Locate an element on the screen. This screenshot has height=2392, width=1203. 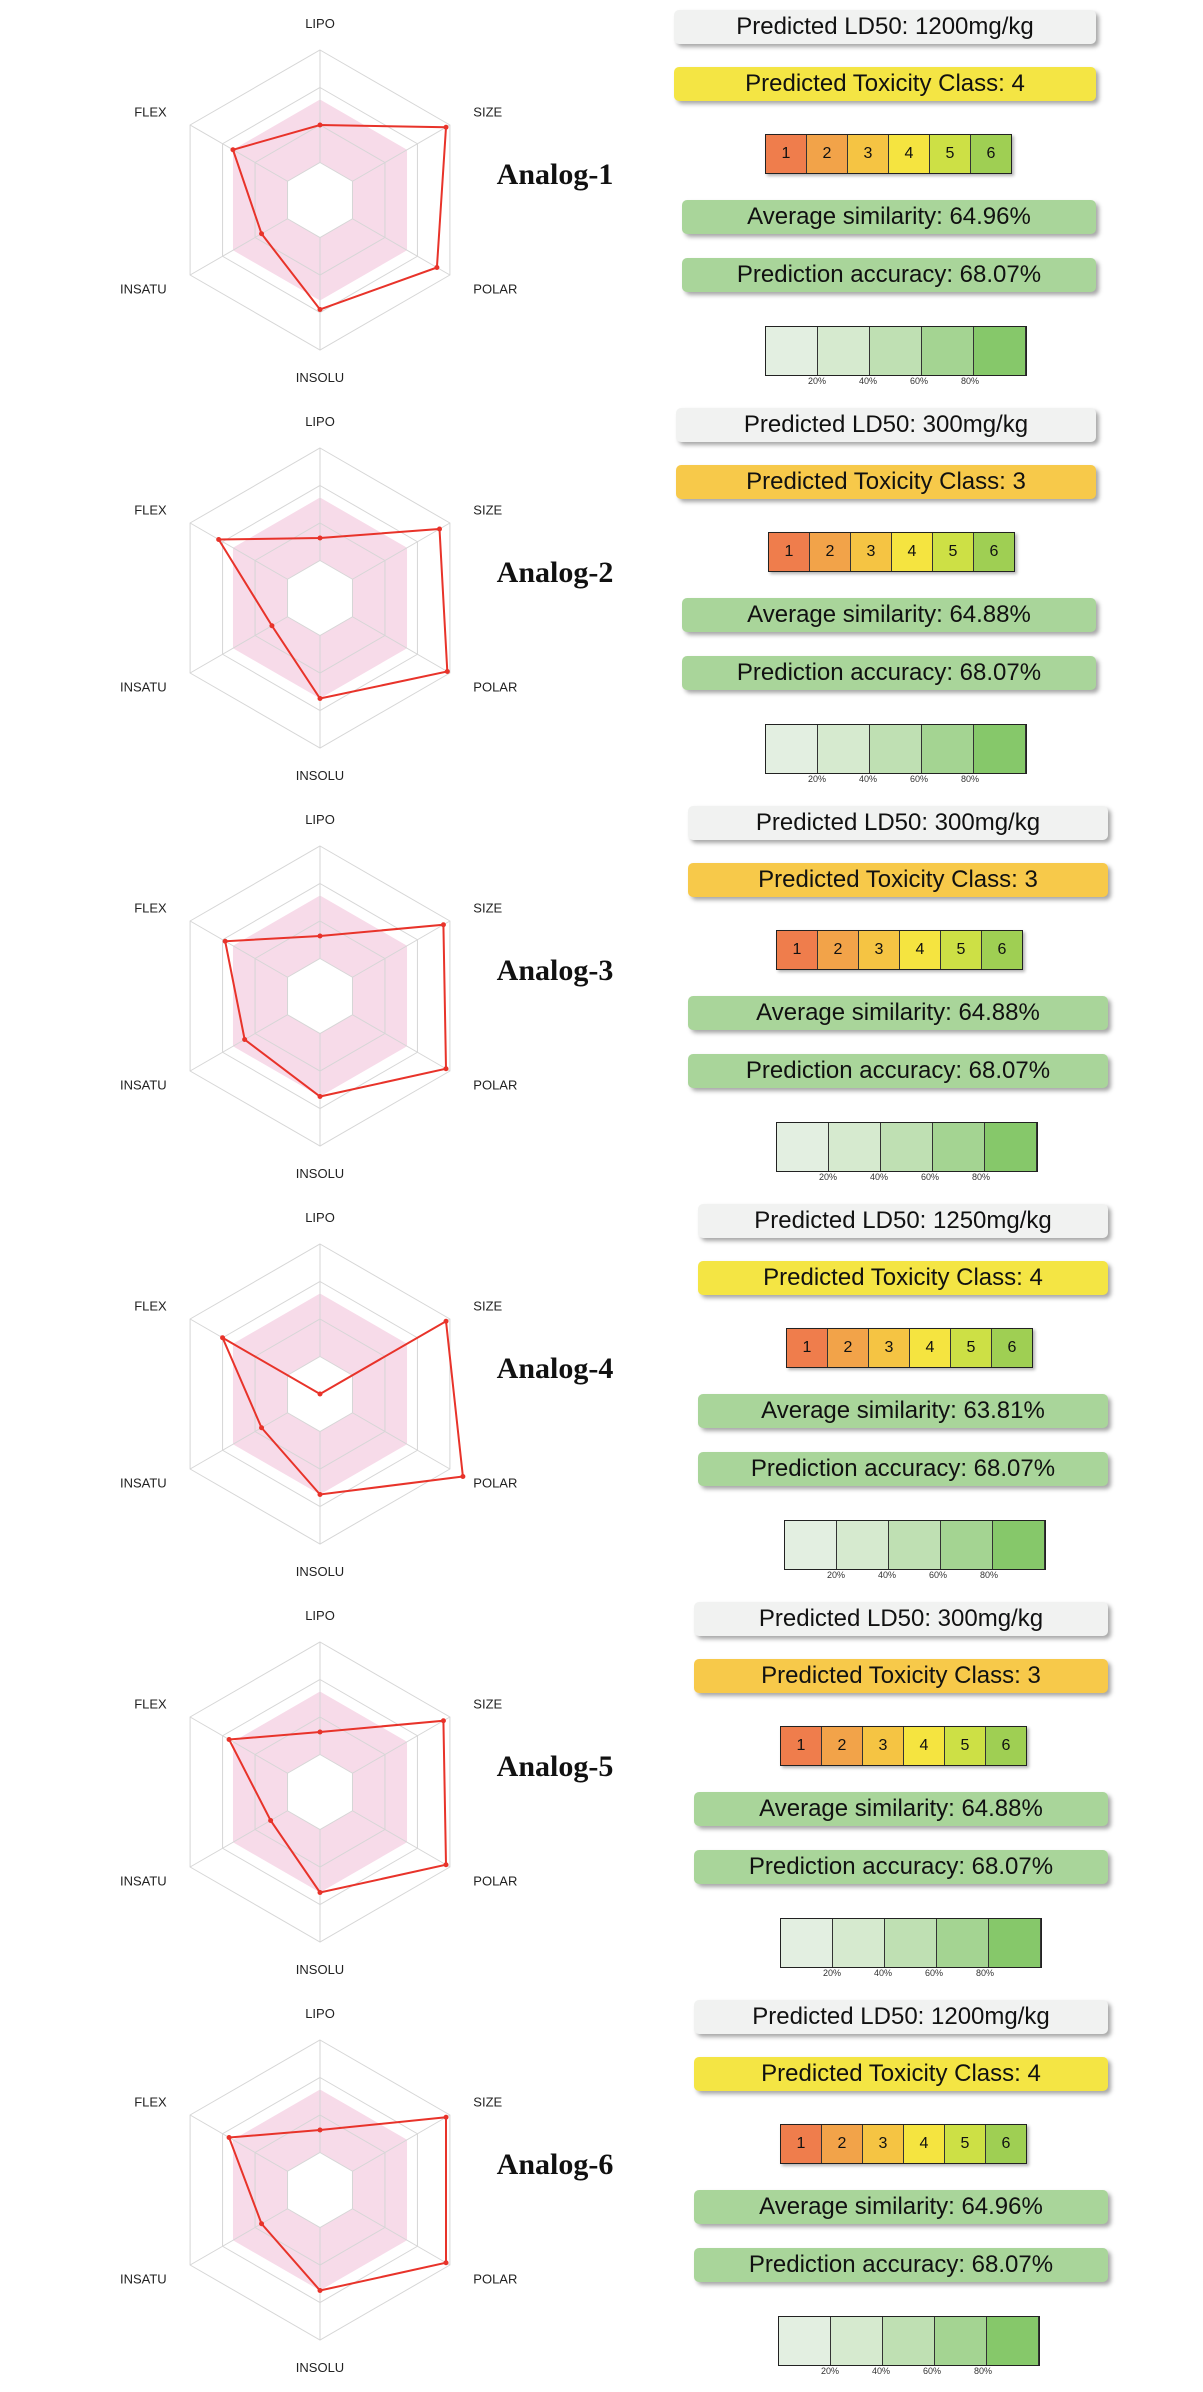
analog-label: Analog-6 is located at coordinates (555, 2164).